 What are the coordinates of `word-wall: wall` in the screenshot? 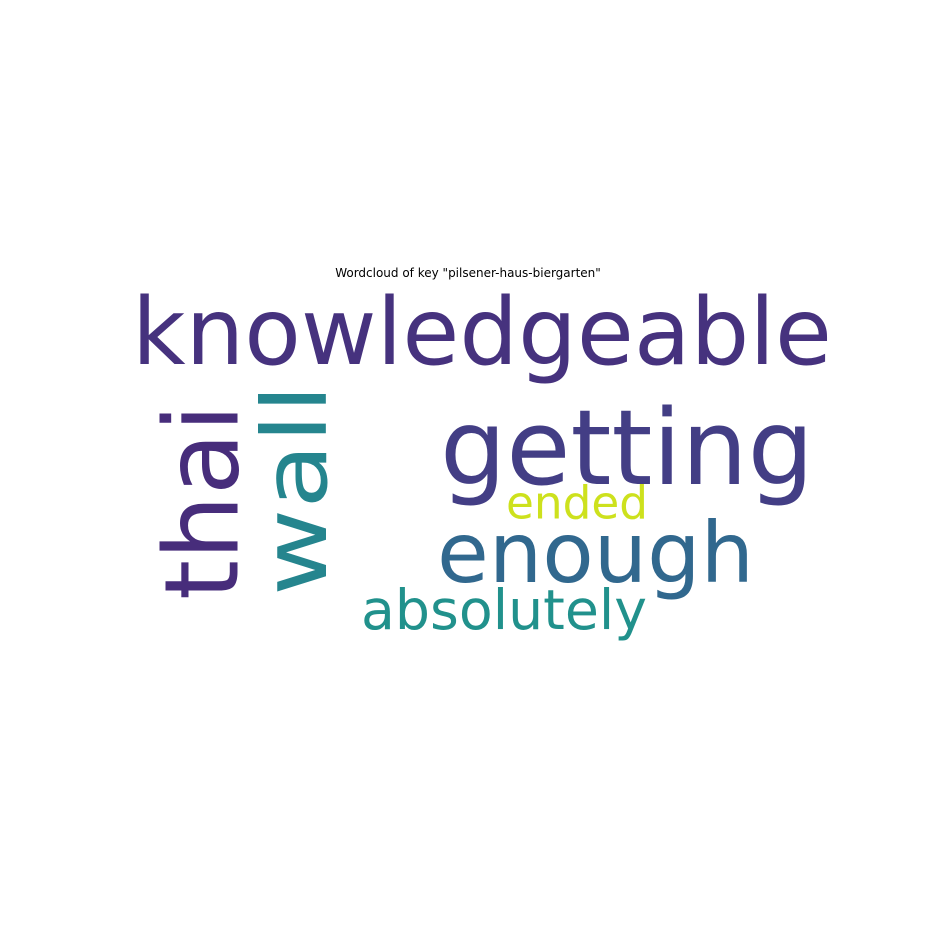 It's located at (296, 490).